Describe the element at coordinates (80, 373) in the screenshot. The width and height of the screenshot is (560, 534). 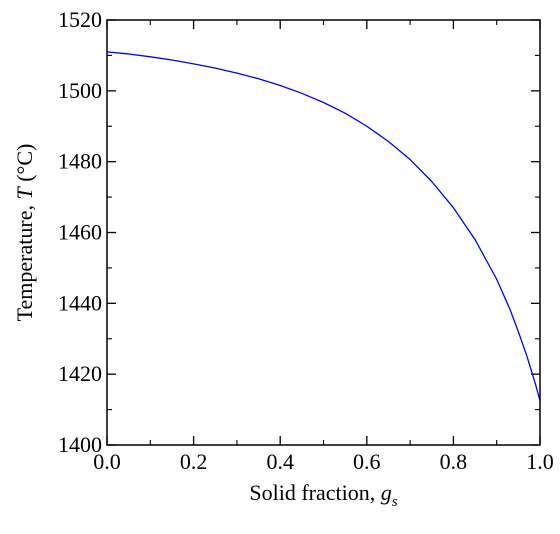
I see `y-tick-label: 1420` at that location.